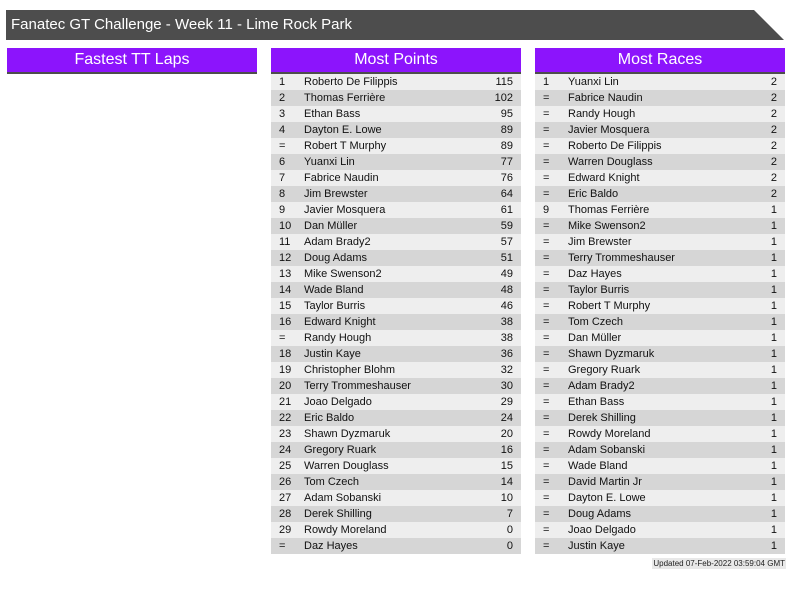 Image resolution: width=800 pixels, height=600 pixels. Describe the element at coordinates (660, 274) in the screenshot. I see `table-row: = Daz Hayes 1` at that location.